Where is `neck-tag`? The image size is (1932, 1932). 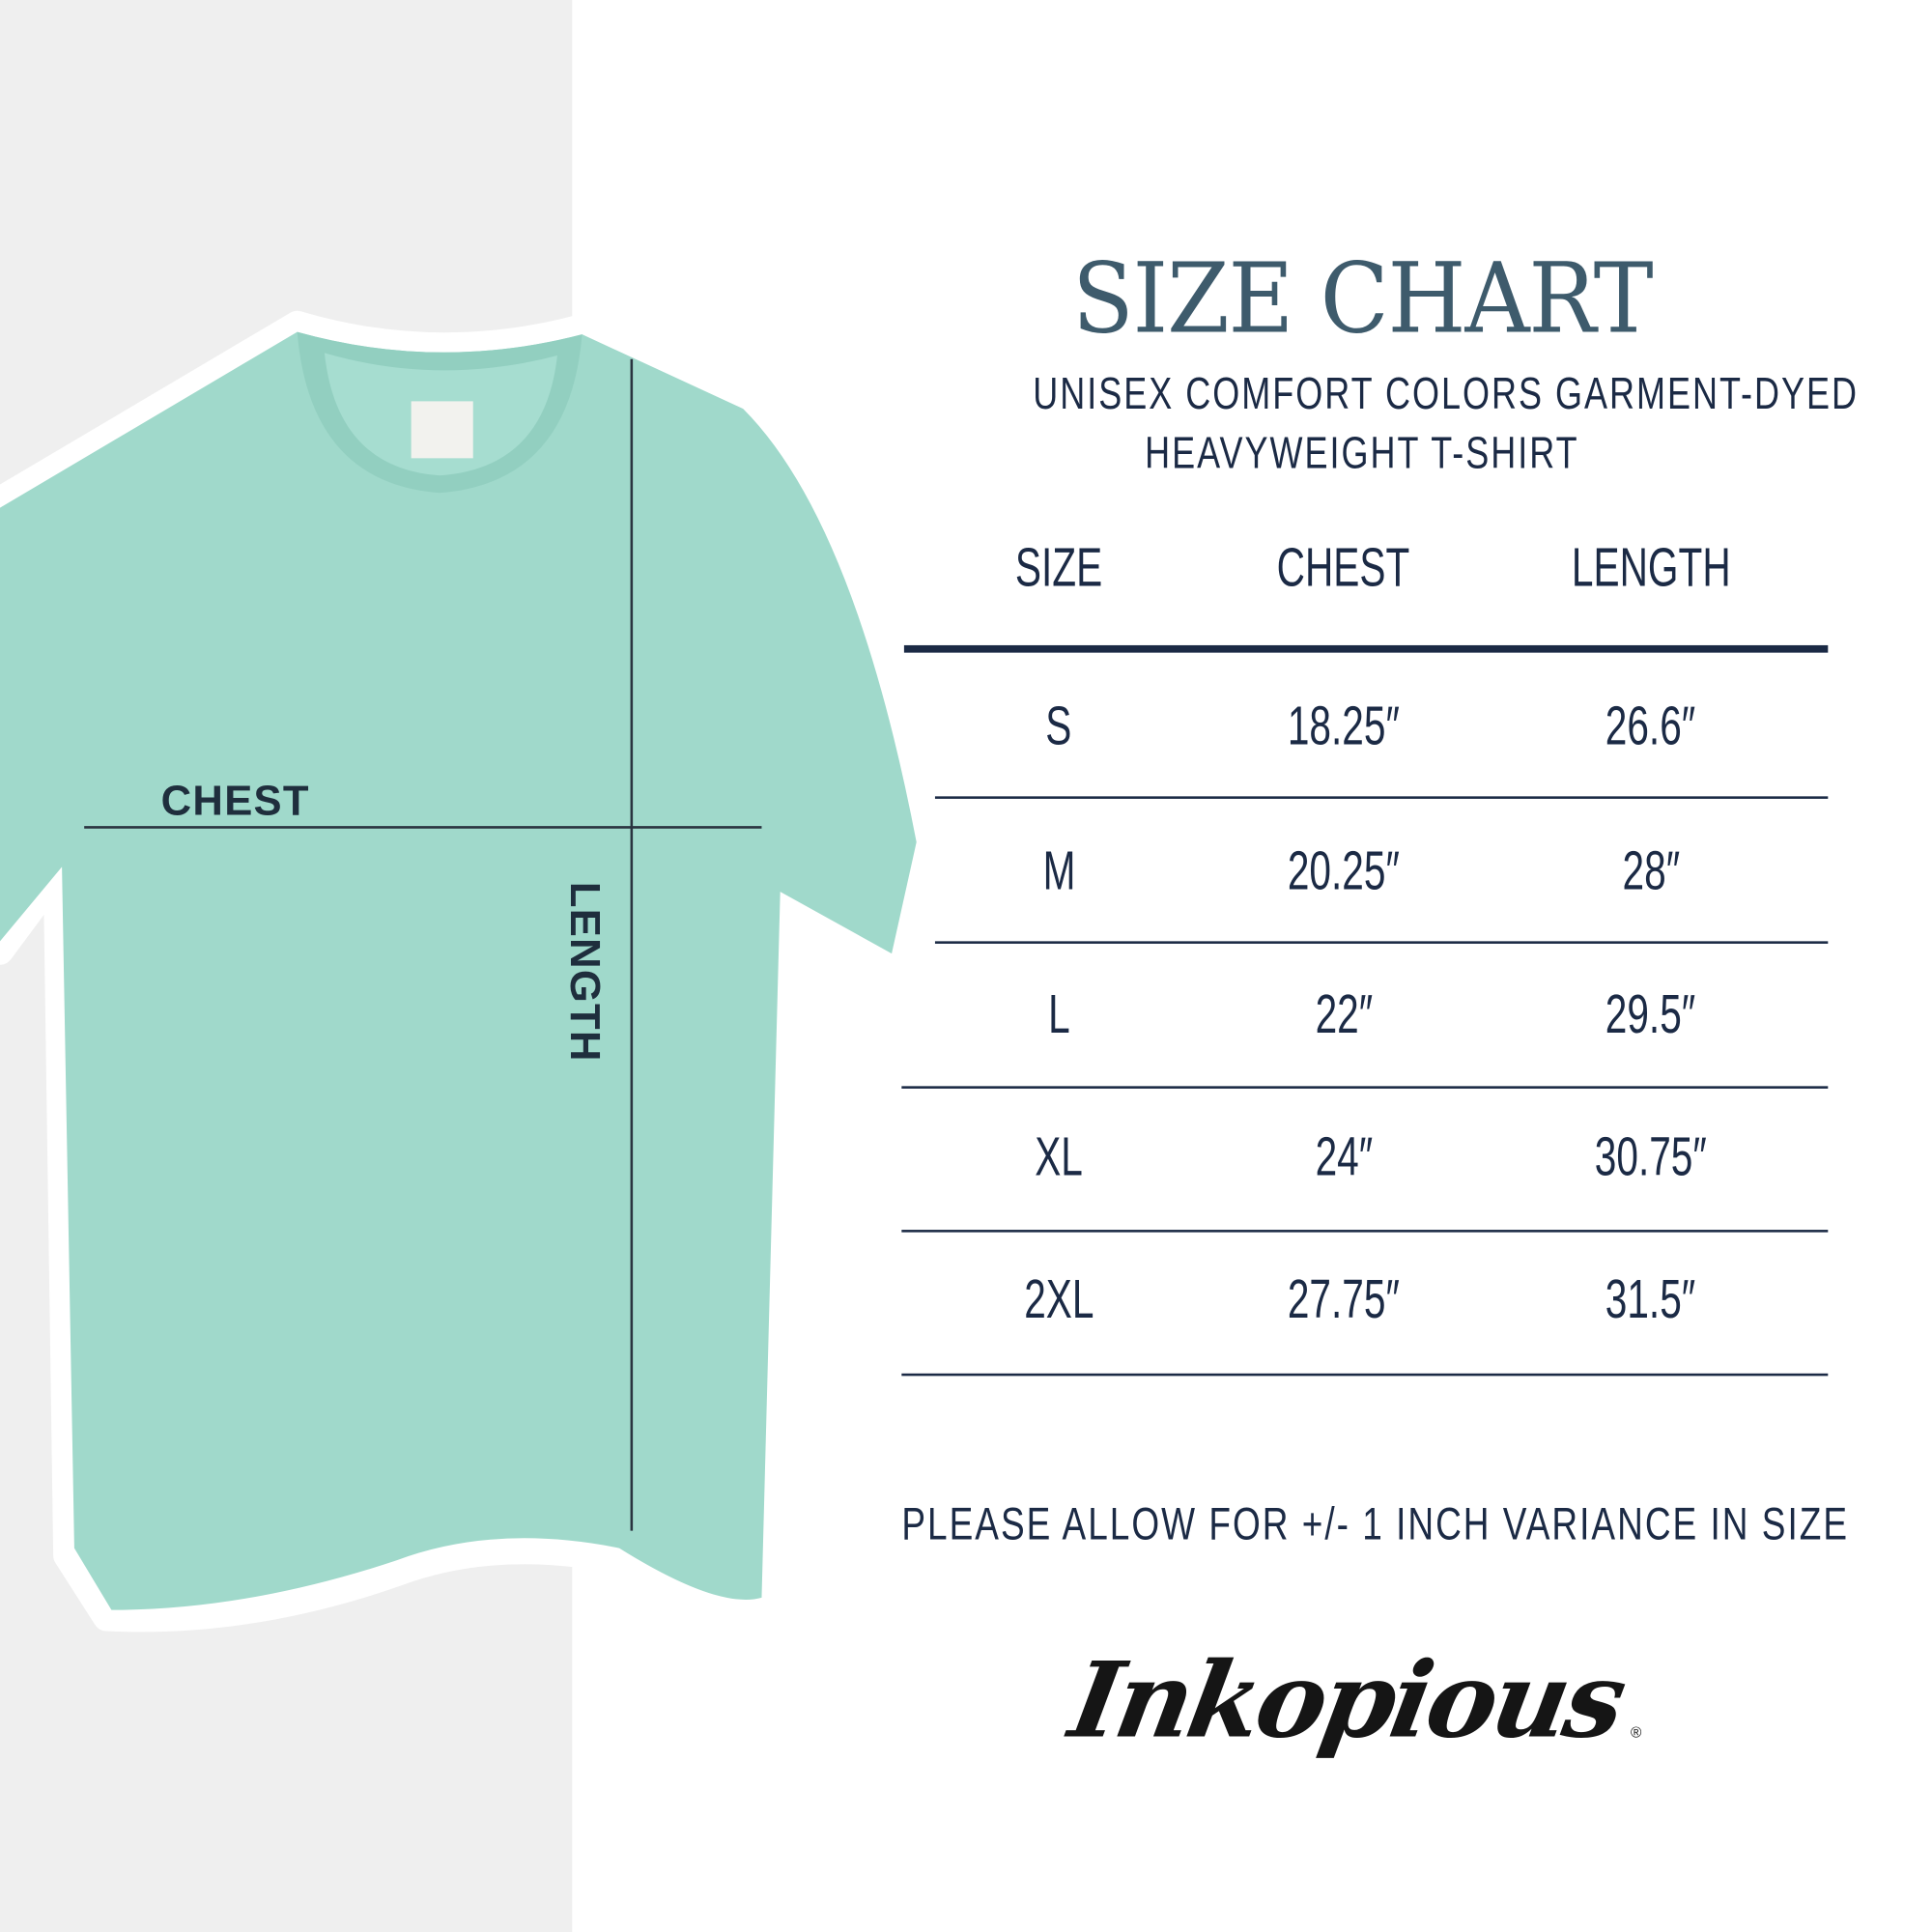
neck-tag is located at coordinates (442, 430).